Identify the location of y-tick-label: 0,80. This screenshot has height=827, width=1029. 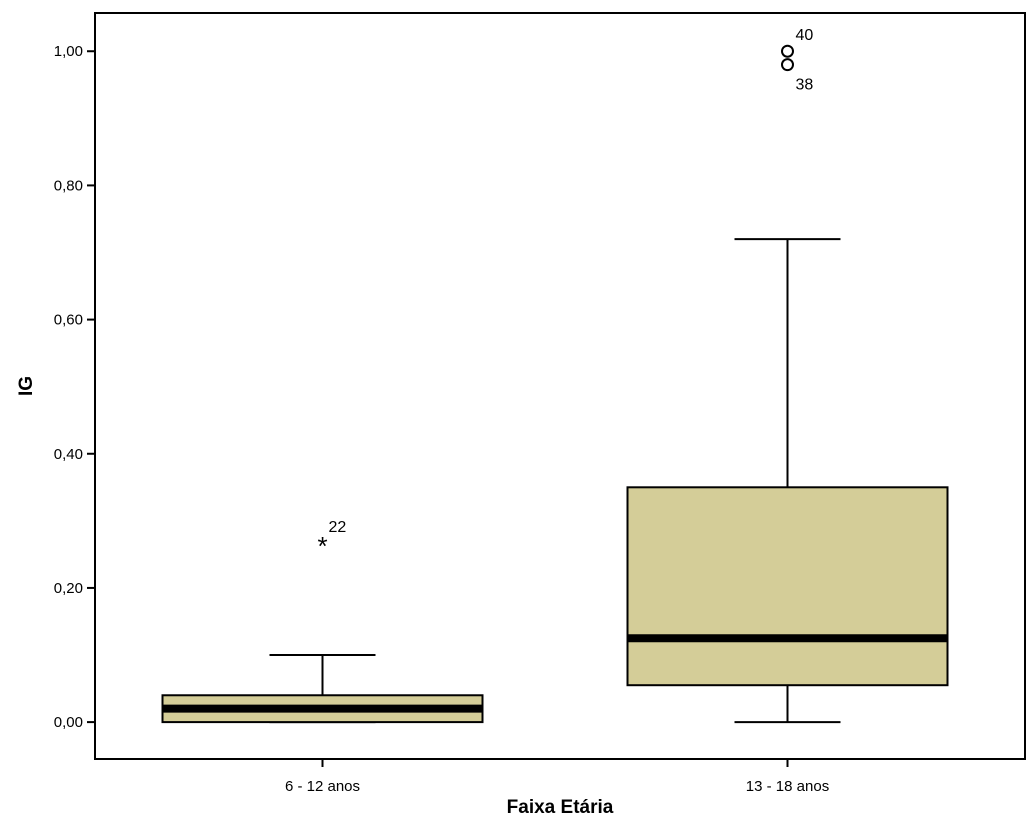
(68, 185).